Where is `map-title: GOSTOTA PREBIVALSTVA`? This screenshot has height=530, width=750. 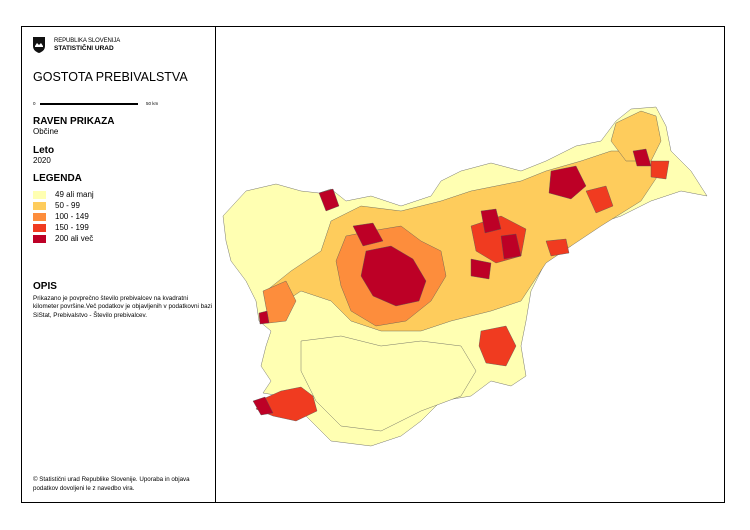
map-title: GOSTOTA PREBIVALSTVA is located at coordinates (110, 77).